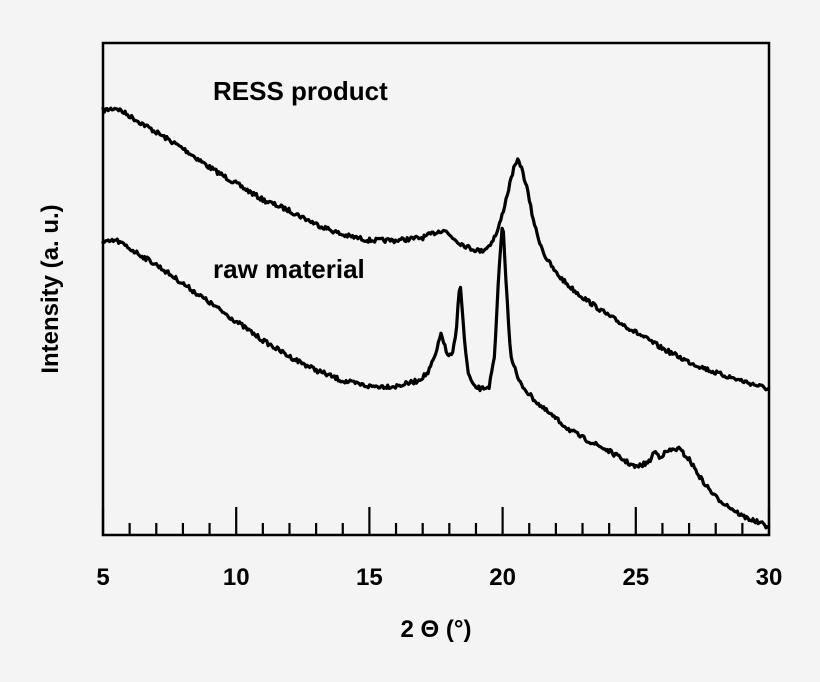 The image size is (820, 682). I want to click on series-label-0: RESS product, so click(300, 91).